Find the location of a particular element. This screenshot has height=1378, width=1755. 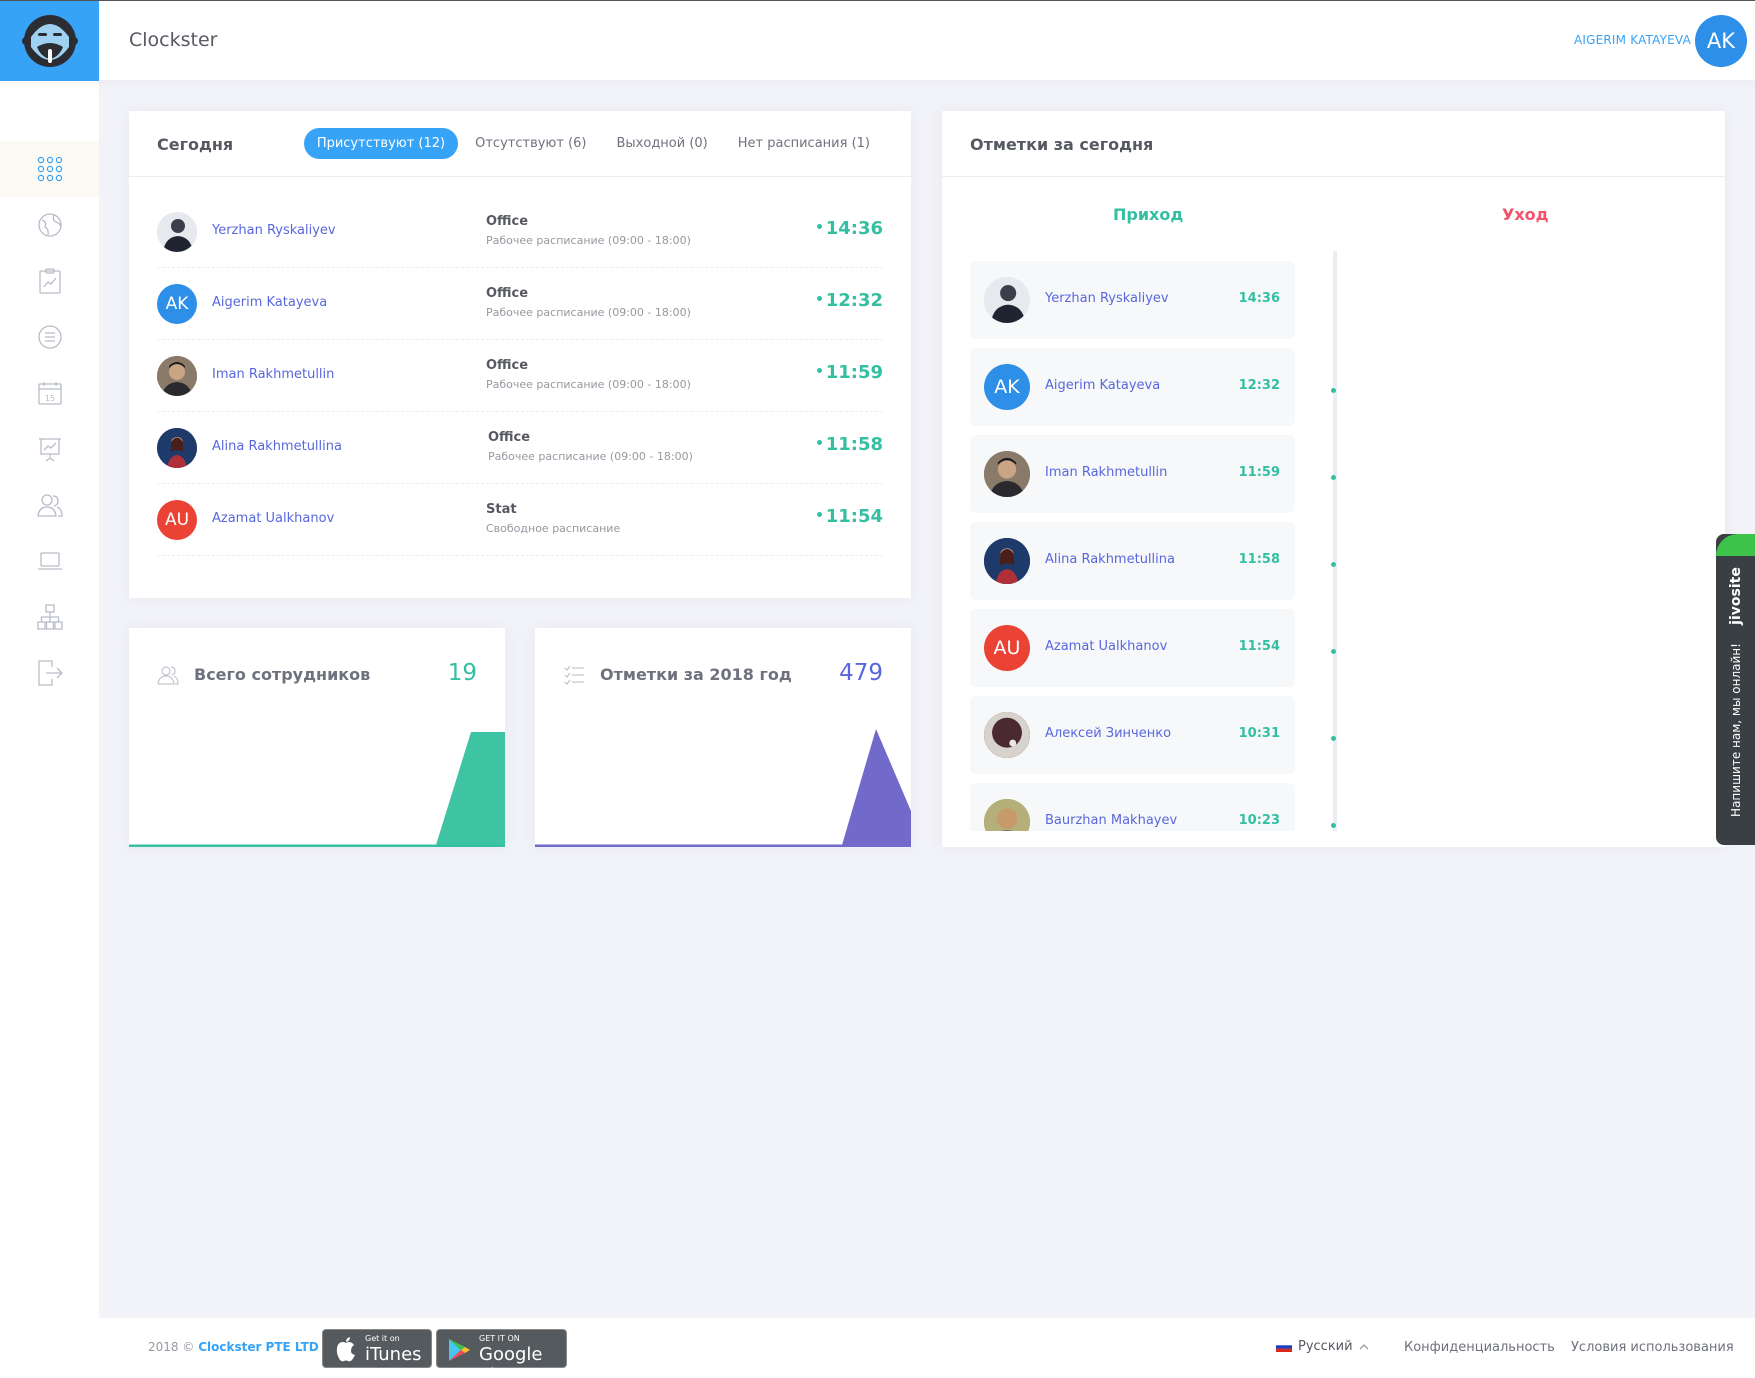

total-employees-card: Всего сотрудников 19 is located at coordinates (317, 737).